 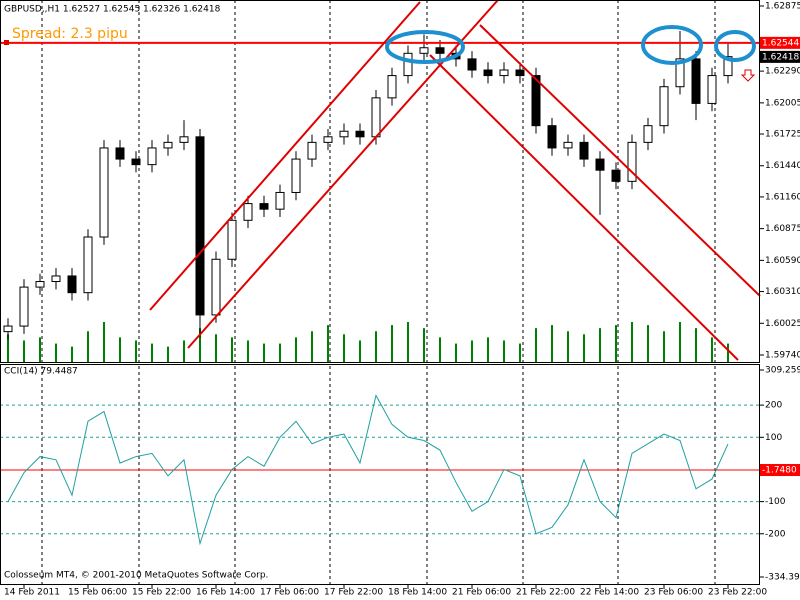 I want to click on y-tick-label: 1.61725, so click(x=782, y=135).